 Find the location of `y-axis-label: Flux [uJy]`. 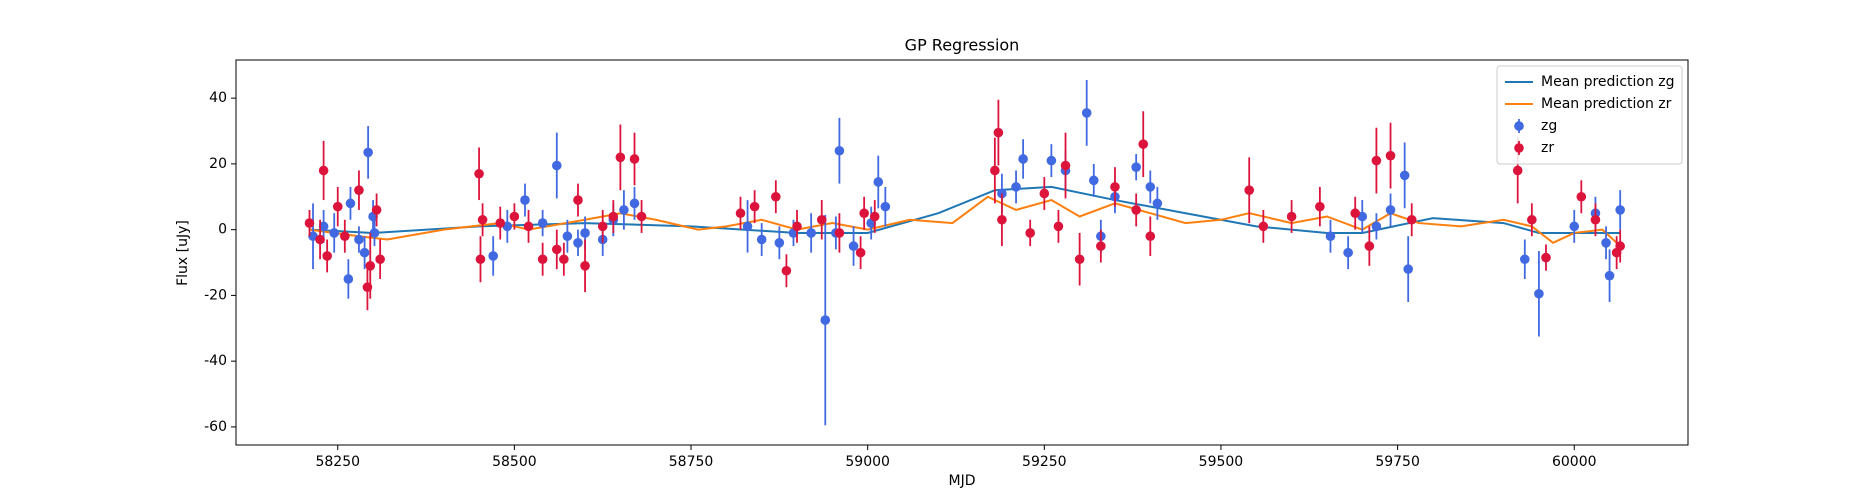

y-axis-label: Flux [uJy] is located at coordinates (183, 253).